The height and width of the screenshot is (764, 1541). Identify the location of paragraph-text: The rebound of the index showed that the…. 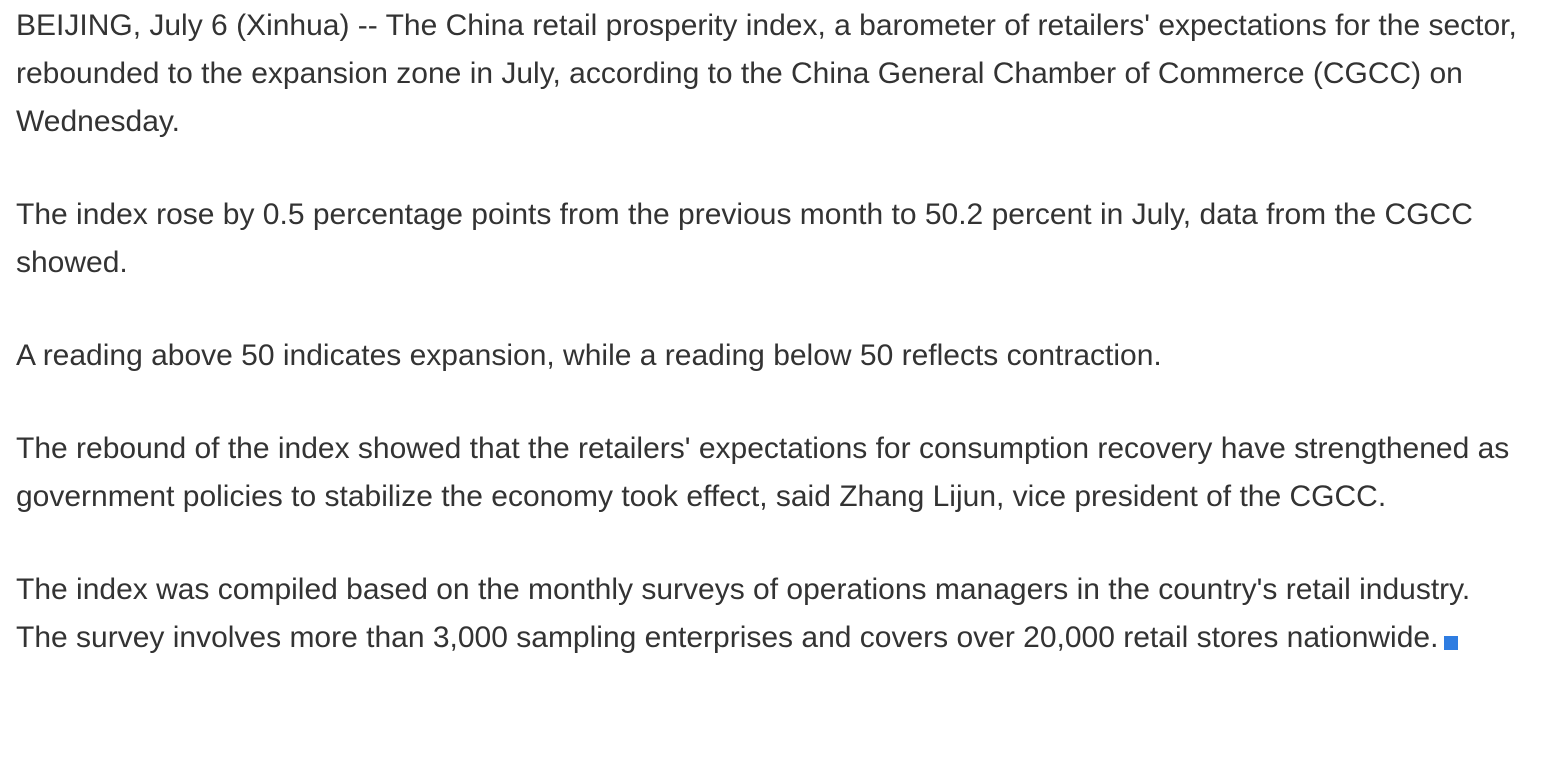
(763, 472).